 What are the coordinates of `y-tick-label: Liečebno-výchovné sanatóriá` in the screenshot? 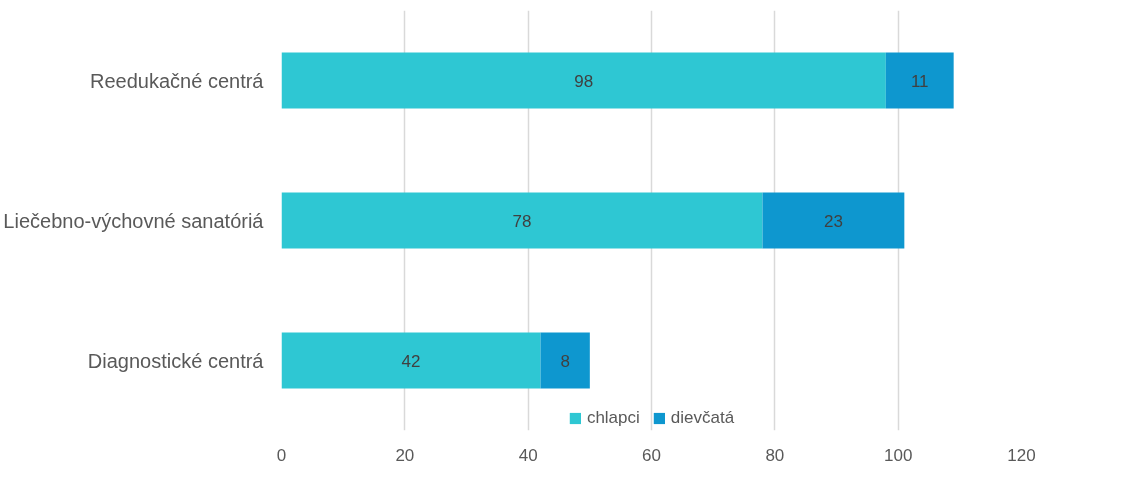 It's located at (134, 220).